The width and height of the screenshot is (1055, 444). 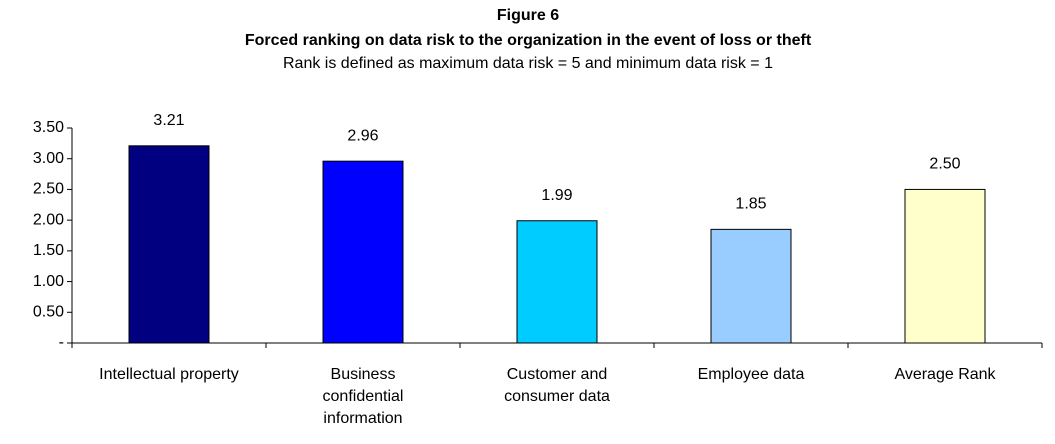 I want to click on value-label: 1.85, so click(x=750, y=204).